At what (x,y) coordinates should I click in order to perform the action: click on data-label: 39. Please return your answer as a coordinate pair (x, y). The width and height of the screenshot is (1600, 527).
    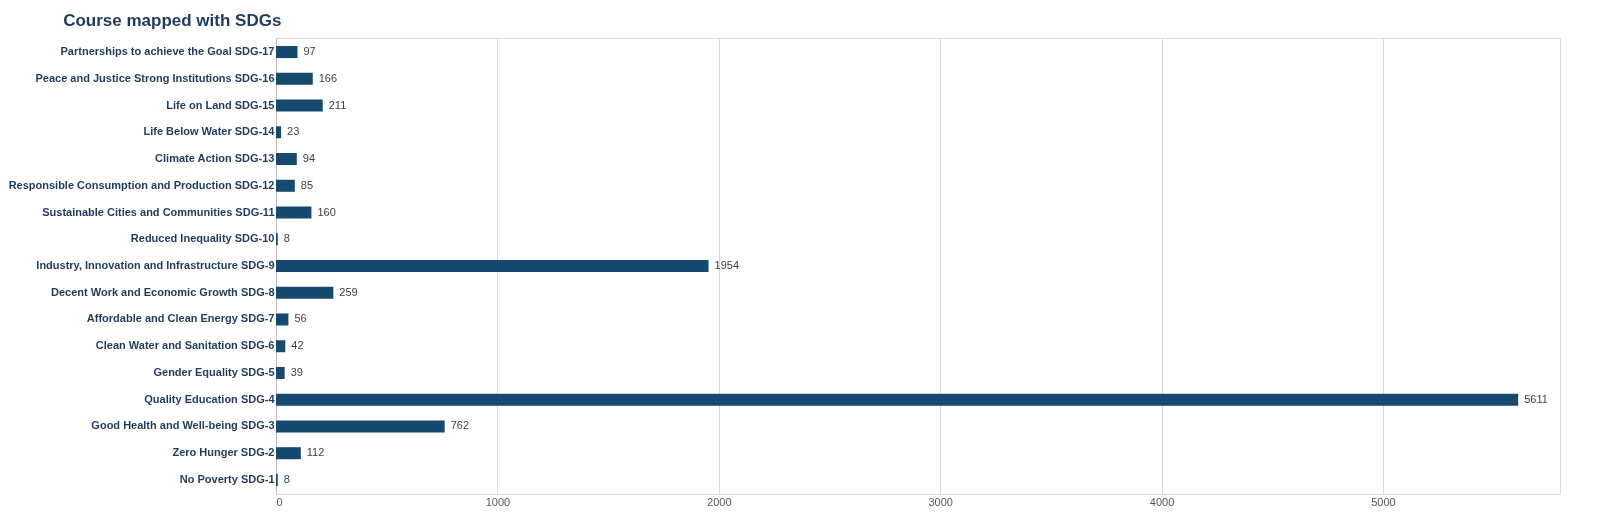
    Looking at the image, I should click on (296, 371).